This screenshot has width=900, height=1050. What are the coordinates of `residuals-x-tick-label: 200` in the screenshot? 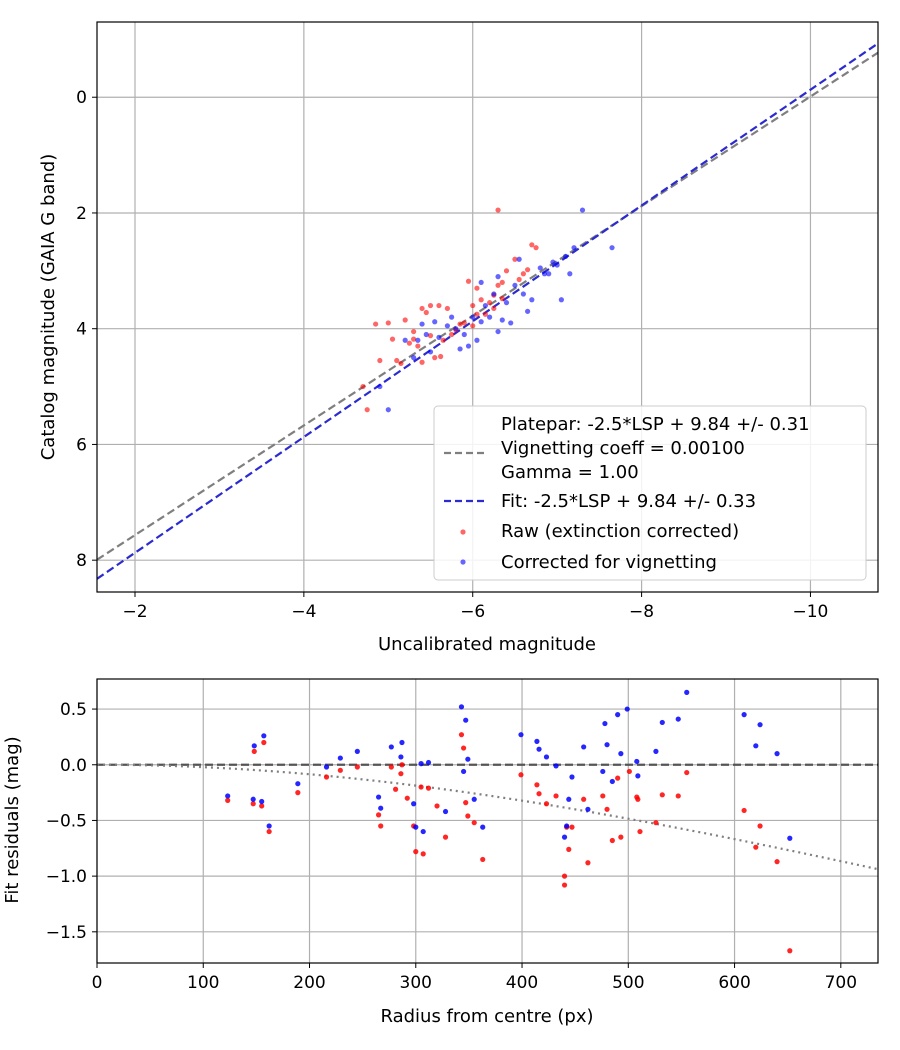 It's located at (309, 983).